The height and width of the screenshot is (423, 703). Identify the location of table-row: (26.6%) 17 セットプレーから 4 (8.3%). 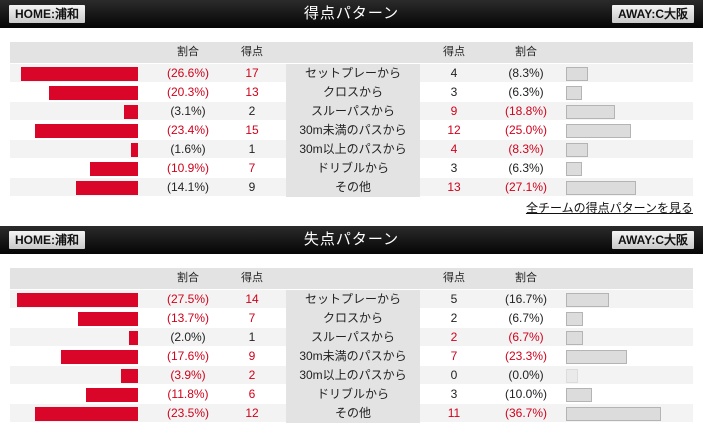
(351, 73).